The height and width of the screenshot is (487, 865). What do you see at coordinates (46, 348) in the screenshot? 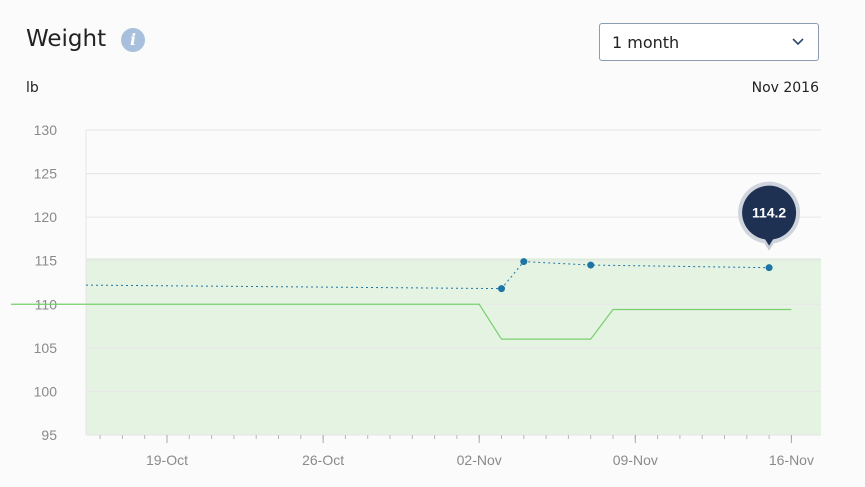
I see `y-tick-label: 105` at bounding box center [46, 348].